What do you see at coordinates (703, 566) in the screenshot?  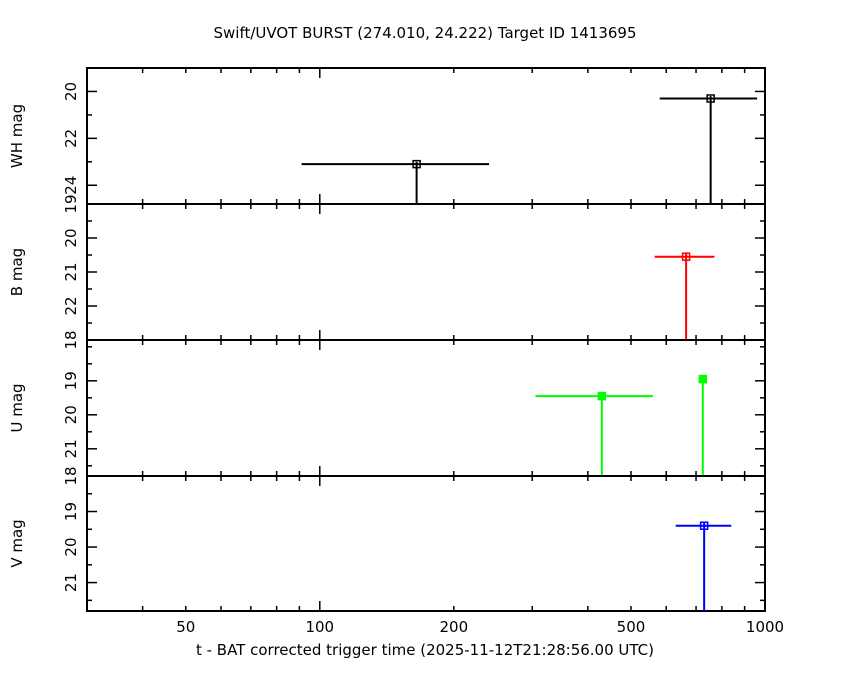 I see `data-point-v` at bounding box center [703, 566].